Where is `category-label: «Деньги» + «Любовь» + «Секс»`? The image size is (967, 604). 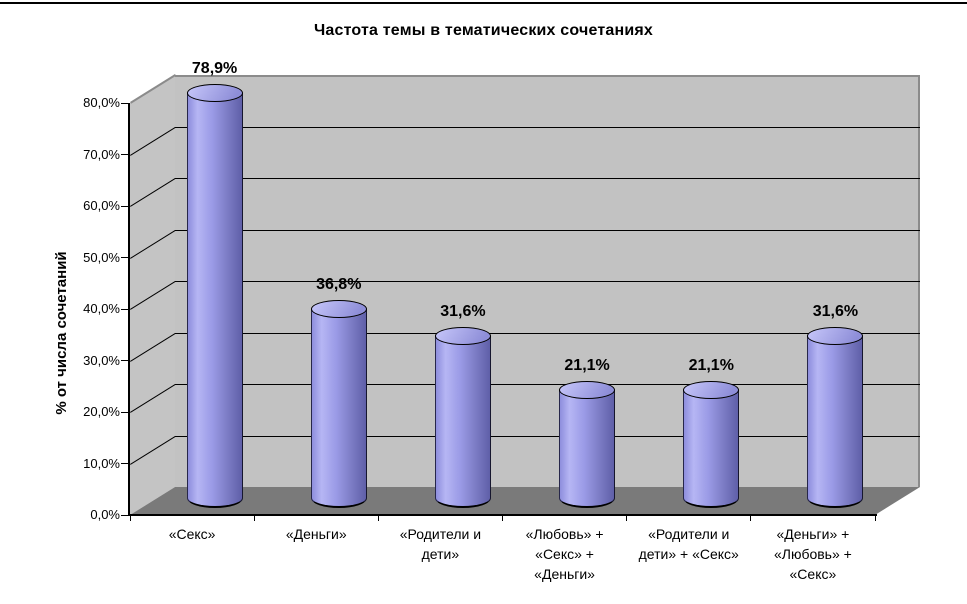
category-label: «Деньги» + «Любовь» + «Секс» is located at coordinates (812, 554).